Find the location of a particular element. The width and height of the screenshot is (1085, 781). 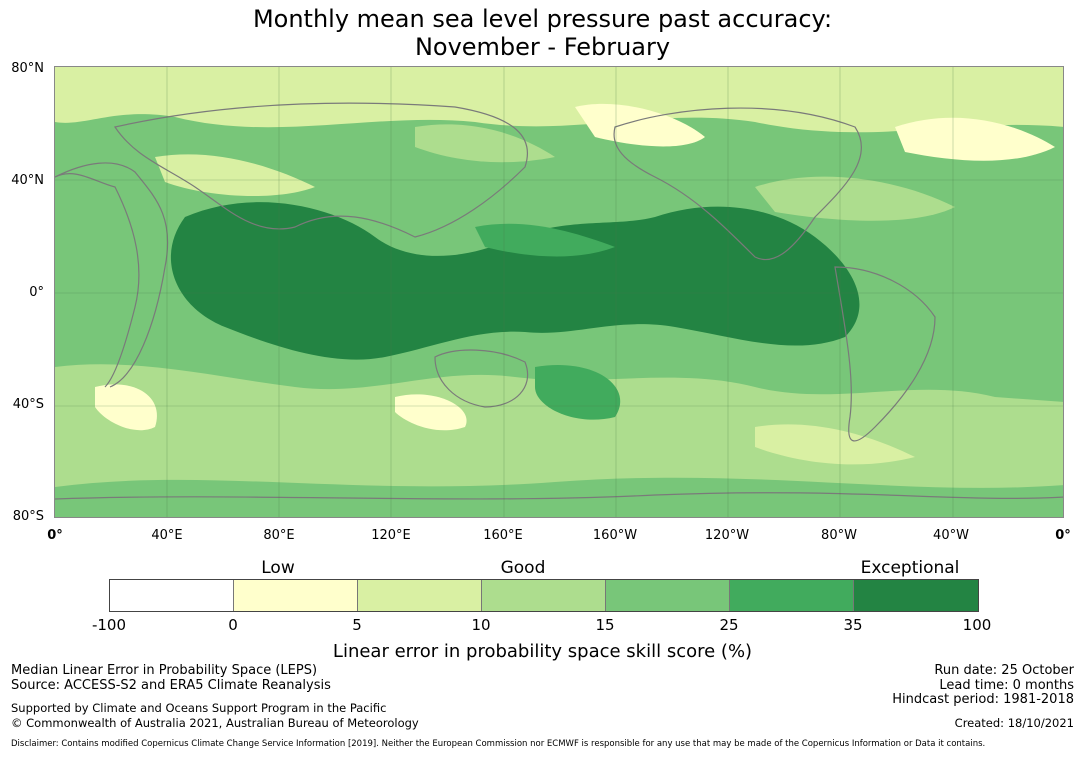

north-america-outline is located at coordinates (737, 184).